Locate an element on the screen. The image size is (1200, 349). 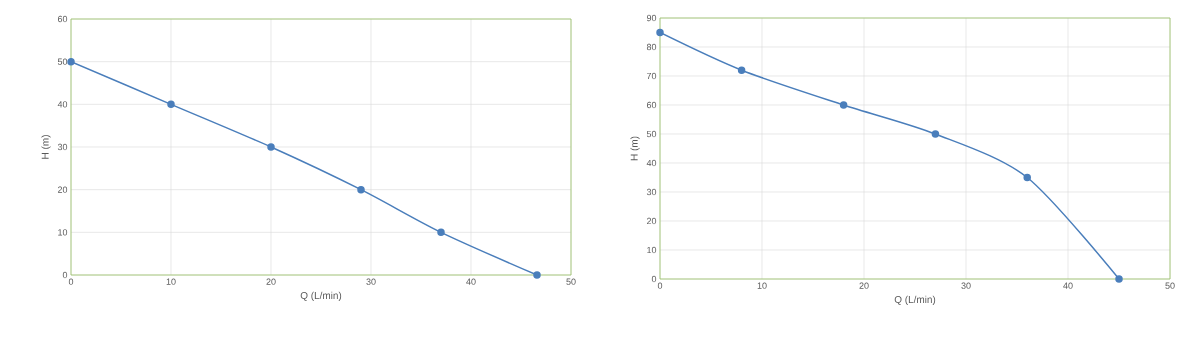
y-tick-label: 80 is located at coordinates (651, 47).